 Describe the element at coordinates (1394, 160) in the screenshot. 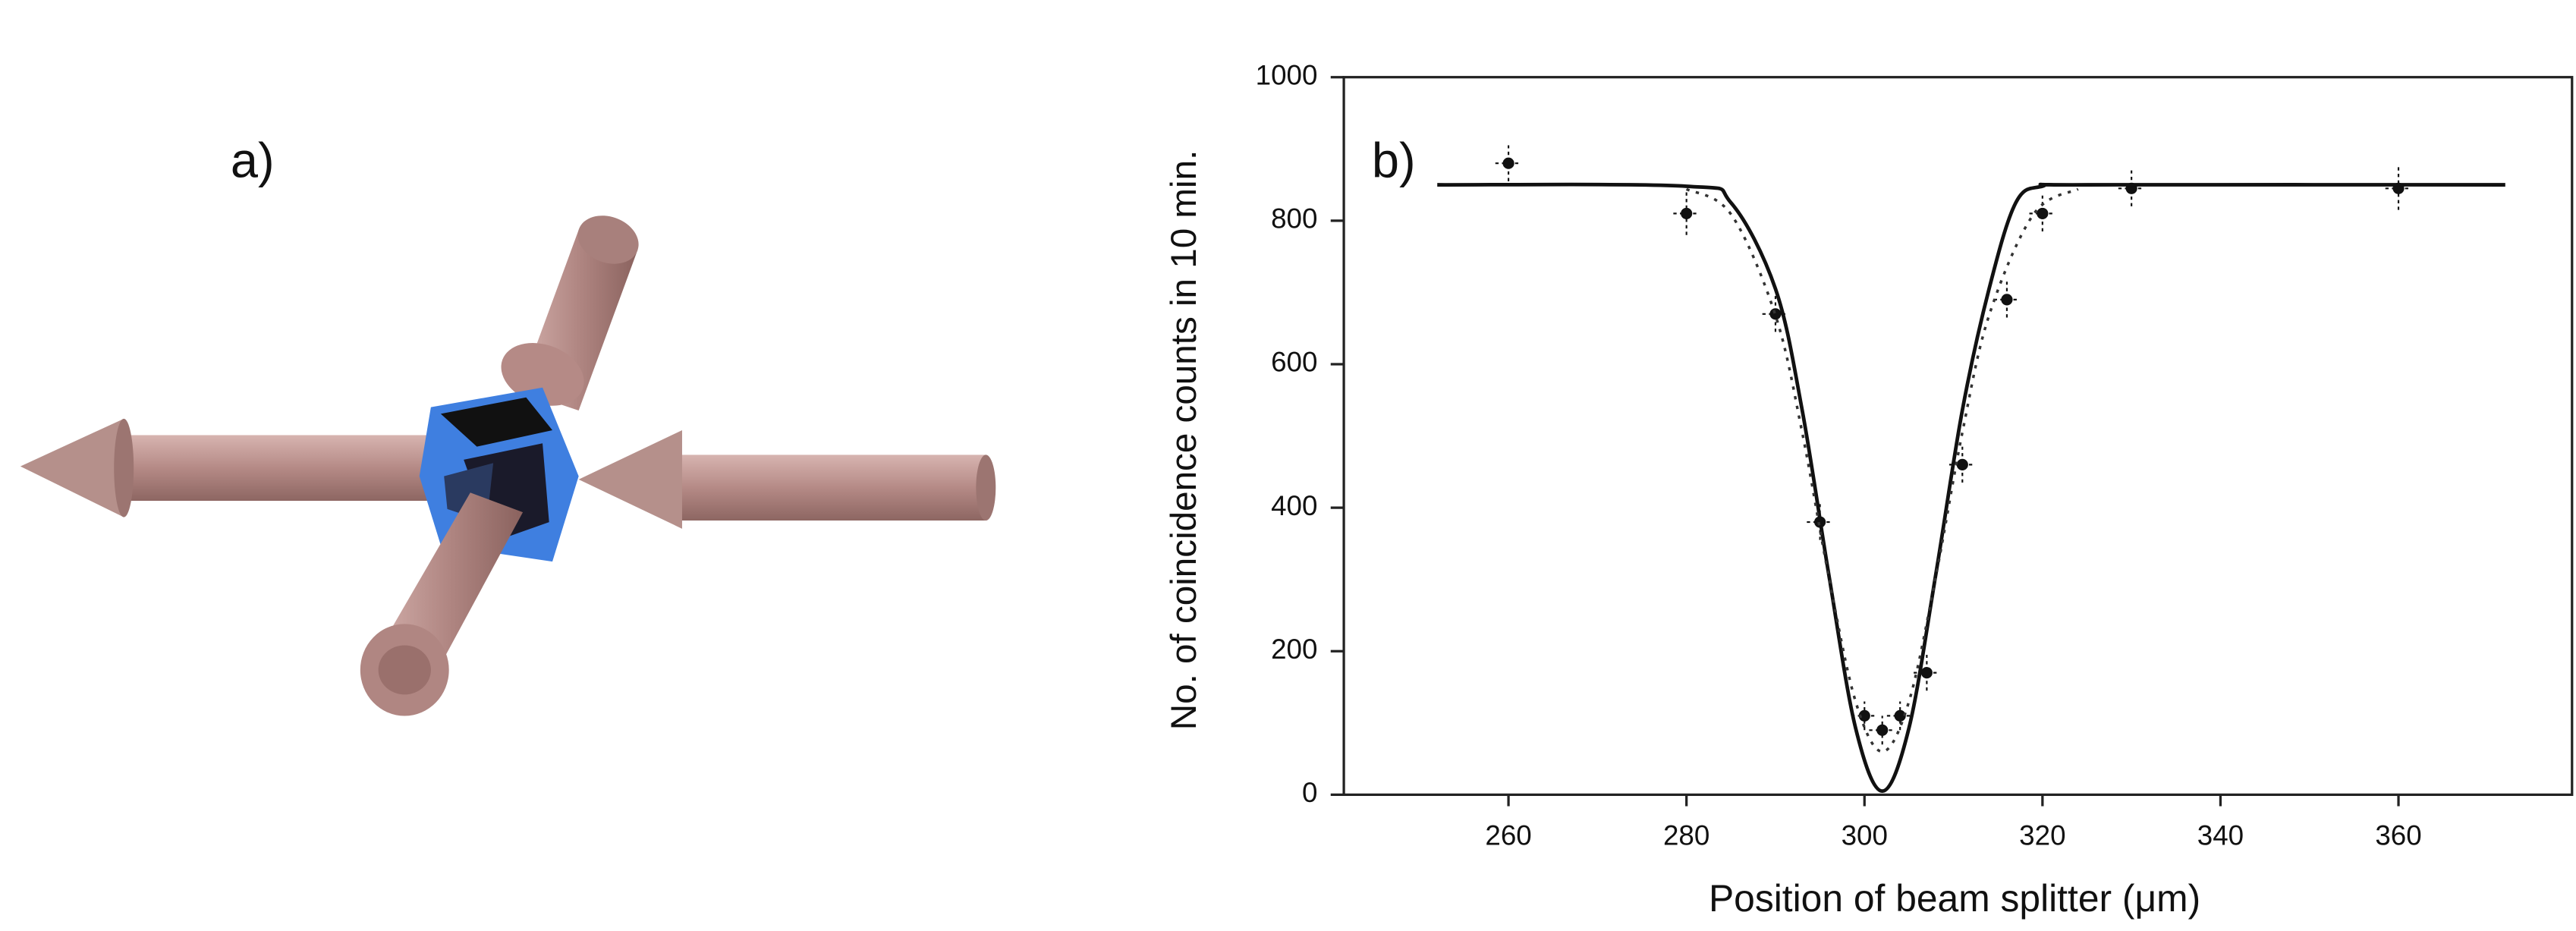

I see `panel-label: b)` at that location.